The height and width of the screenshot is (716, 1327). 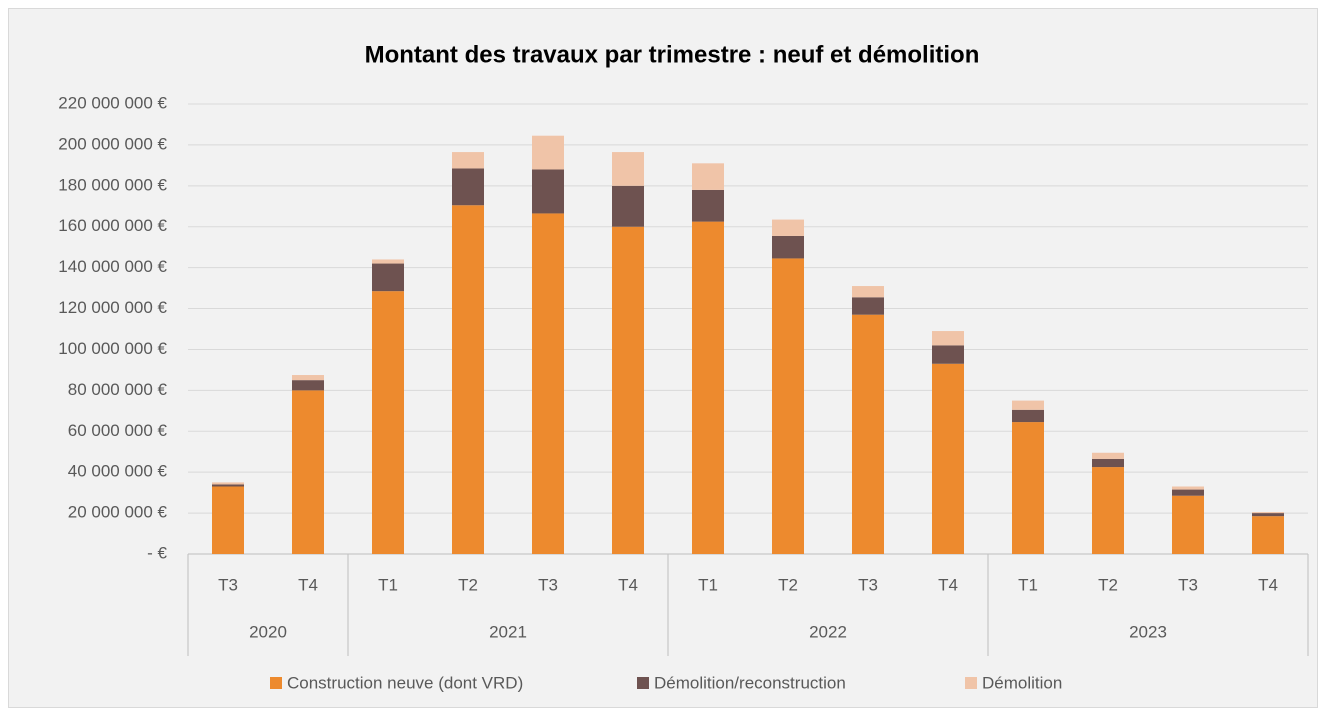 I want to click on y-tick-label: 120 000 000 €, so click(x=112, y=307).